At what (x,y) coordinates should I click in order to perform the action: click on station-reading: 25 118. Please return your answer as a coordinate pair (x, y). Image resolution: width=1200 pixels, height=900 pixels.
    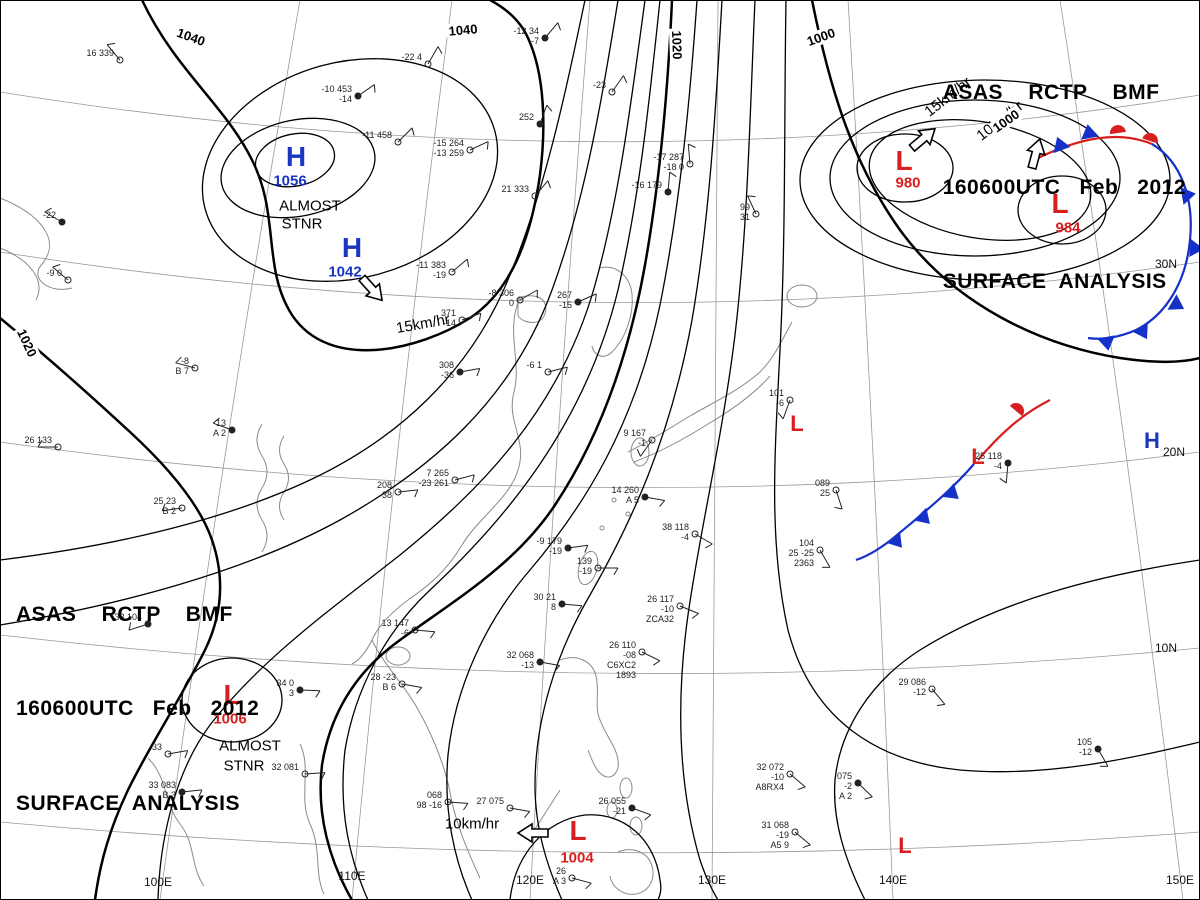
    Looking at the image, I should click on (988, 456).